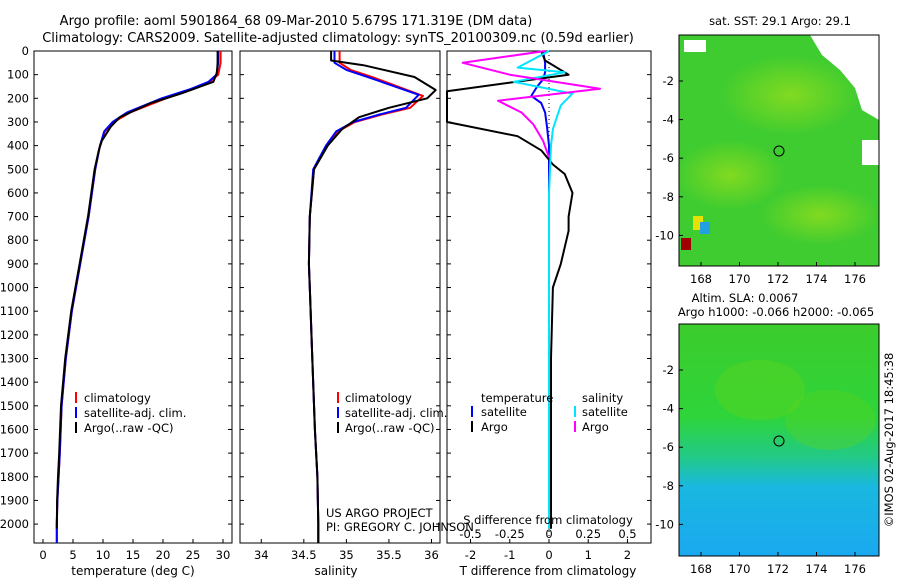 This screenshot has height=580, width=900. What do you see at coordinates (14, 288) in the screenshot?
I see `depth-tick-label: 1000` at bounding box center [14, 288].